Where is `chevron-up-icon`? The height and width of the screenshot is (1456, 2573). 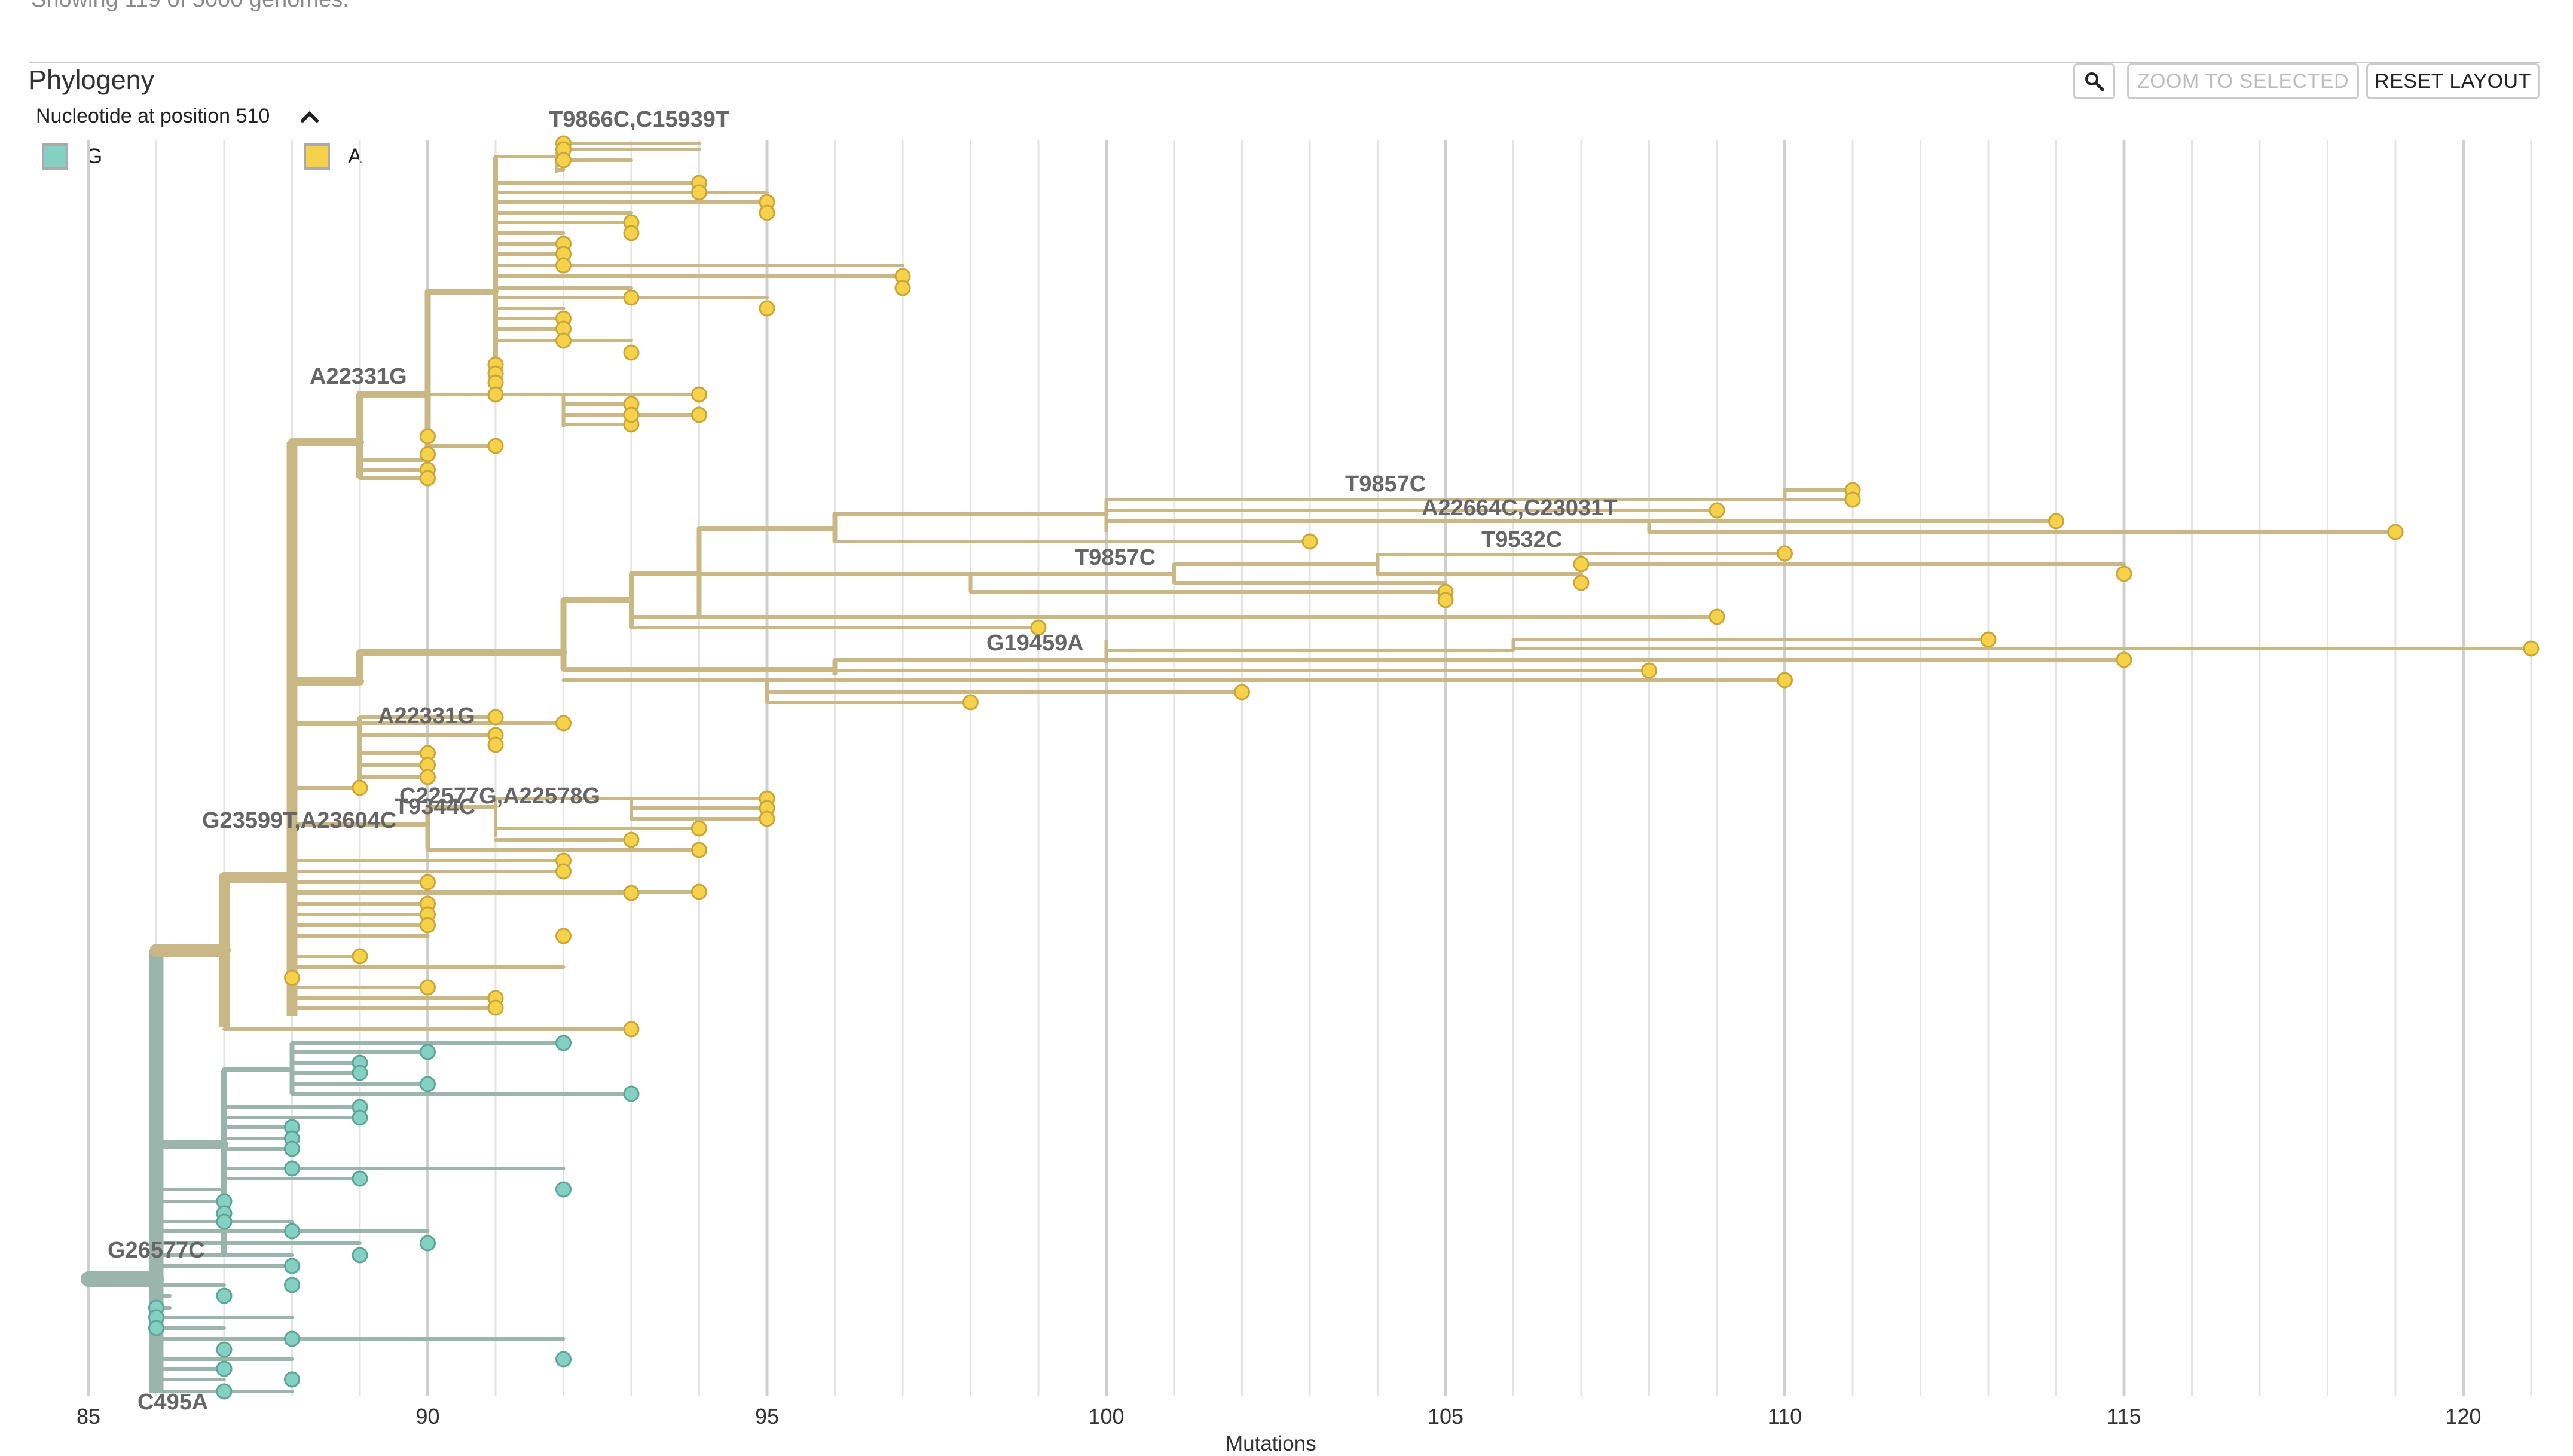
chevron-up-icon is located at coordinates (309, 119).